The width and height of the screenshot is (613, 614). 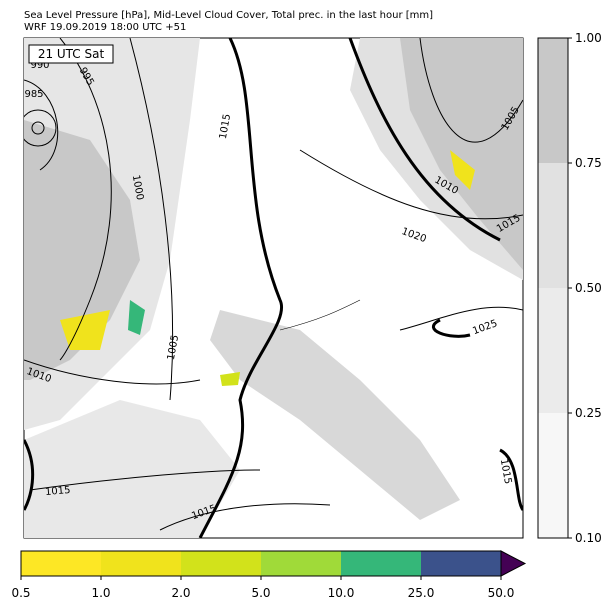 I want to click on contour-label: 1000, so click(x=137, y=187).